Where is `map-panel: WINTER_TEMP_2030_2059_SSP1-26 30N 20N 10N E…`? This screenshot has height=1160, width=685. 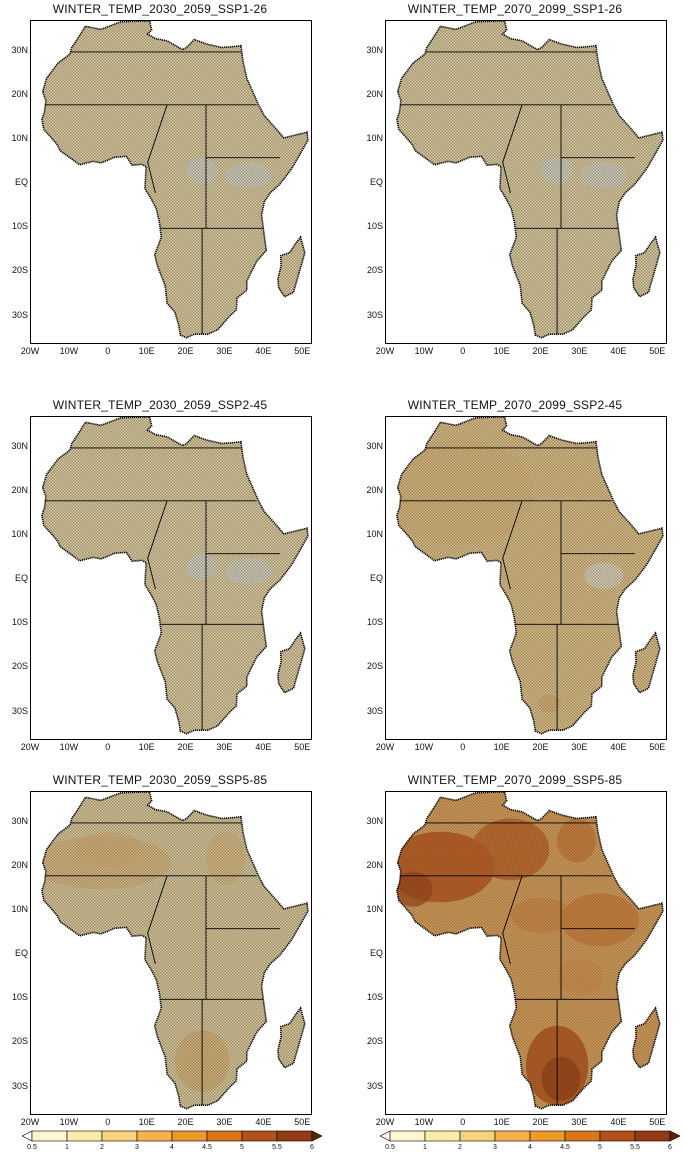
map-panel: WINTER_TEMP_2030_2059_SSP1-26 30N 20N 10N E… is located at coordinates (161, 182).